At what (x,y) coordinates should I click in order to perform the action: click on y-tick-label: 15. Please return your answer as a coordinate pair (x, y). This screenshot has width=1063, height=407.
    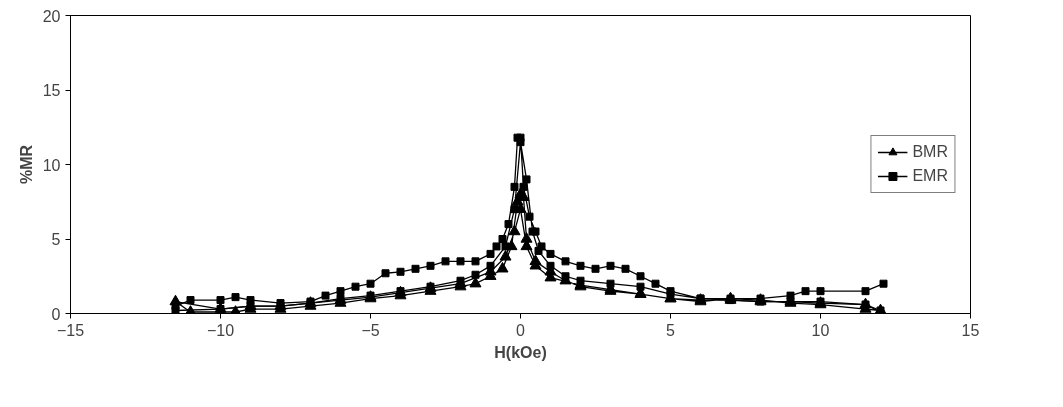
    Looking at the image, I should click on (51, 90).